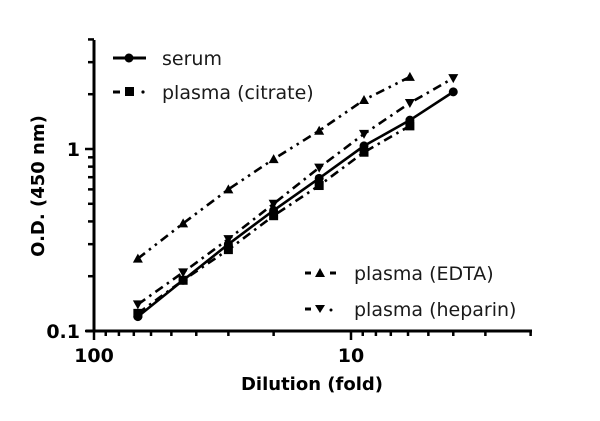 This screenshot has width=600, height=421. I want to click on legend-label-serum: serum, so click(192, 59).